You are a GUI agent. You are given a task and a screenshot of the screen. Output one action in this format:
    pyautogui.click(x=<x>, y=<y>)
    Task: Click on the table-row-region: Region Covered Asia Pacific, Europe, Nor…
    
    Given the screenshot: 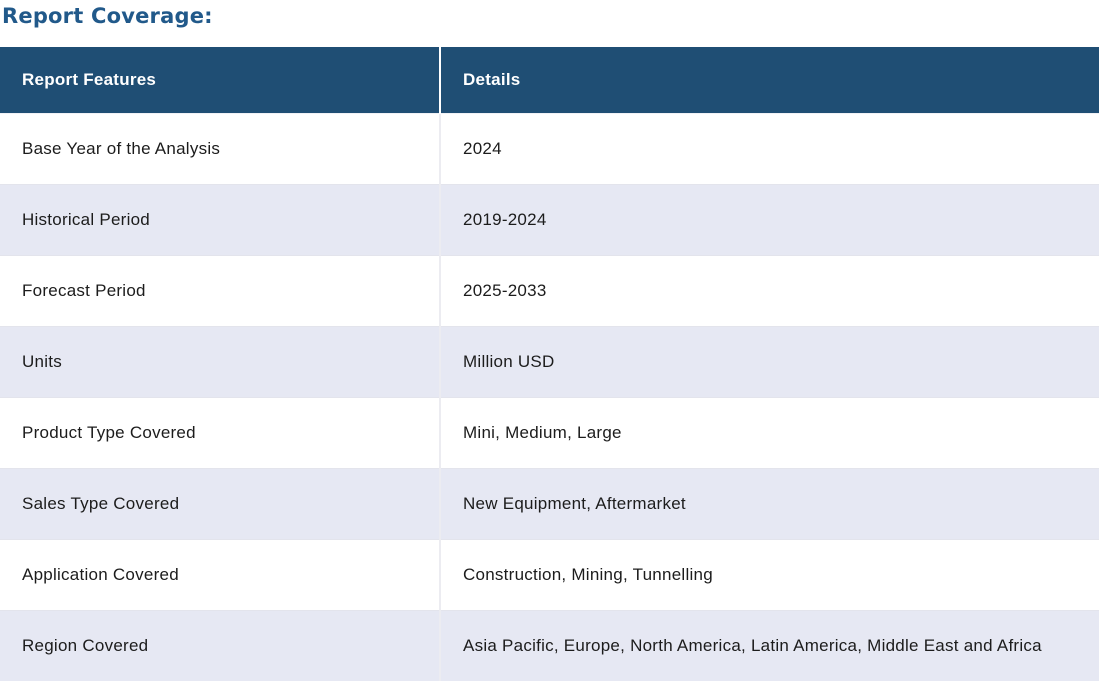 What is the action you would take?
    pyautogui.click(x=549, y=645)
    